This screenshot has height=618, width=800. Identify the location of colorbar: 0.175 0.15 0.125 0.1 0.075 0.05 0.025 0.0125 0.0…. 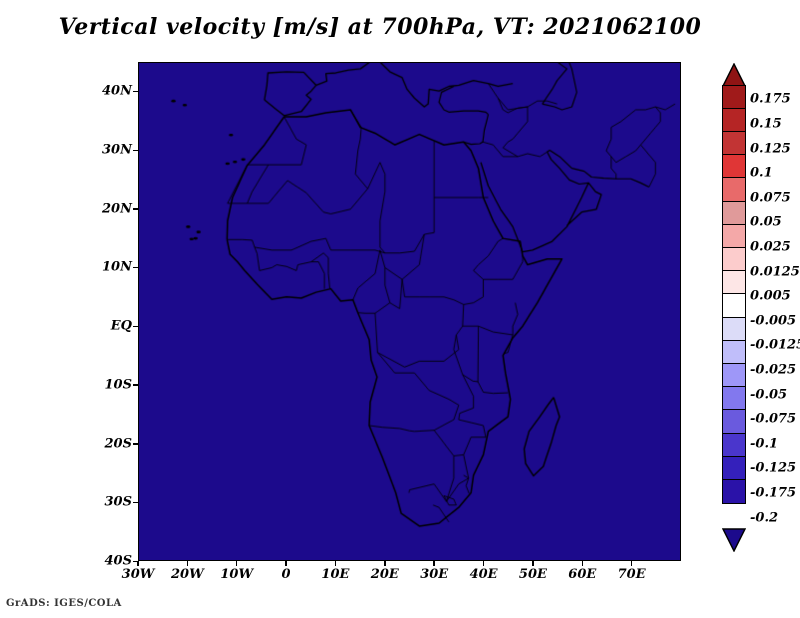
(760, 312).